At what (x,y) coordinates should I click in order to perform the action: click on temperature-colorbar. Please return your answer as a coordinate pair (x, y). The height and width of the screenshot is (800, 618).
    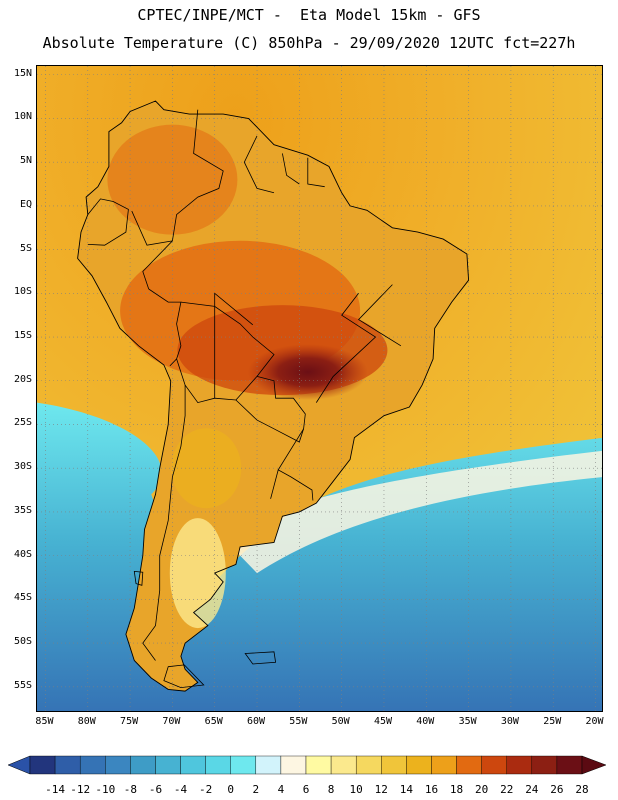
    Looking at the image, I should click on (307, 765).